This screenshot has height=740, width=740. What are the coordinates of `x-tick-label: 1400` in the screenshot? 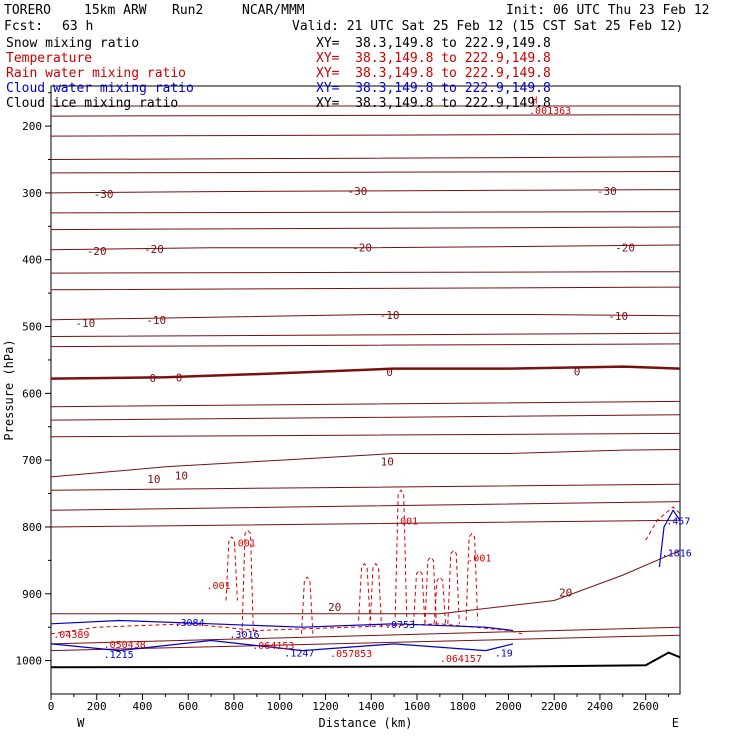 It's located at (371, 706).